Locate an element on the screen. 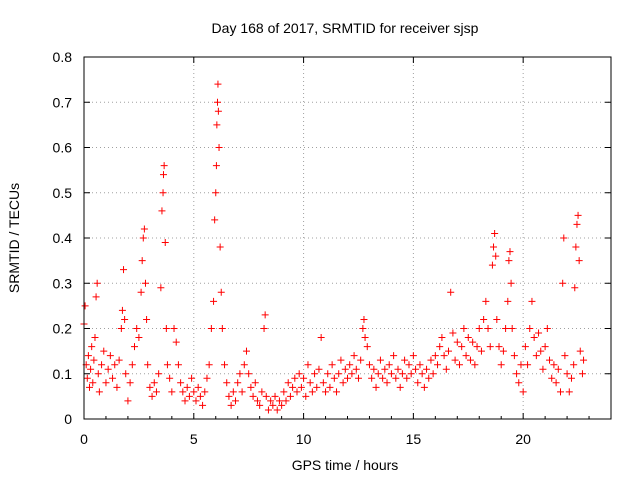 The image size is (640, 480). y-tick-label: 0.6 is located at coordinates (63, 148).